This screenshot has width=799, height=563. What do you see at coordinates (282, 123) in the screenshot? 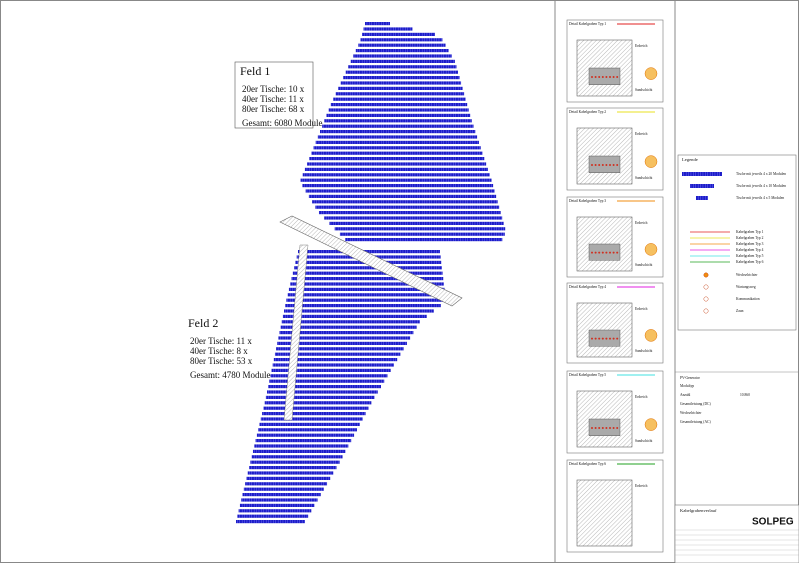
I see `field-total: Gesamt: 6080 Module` at bounding box center [282, 123].